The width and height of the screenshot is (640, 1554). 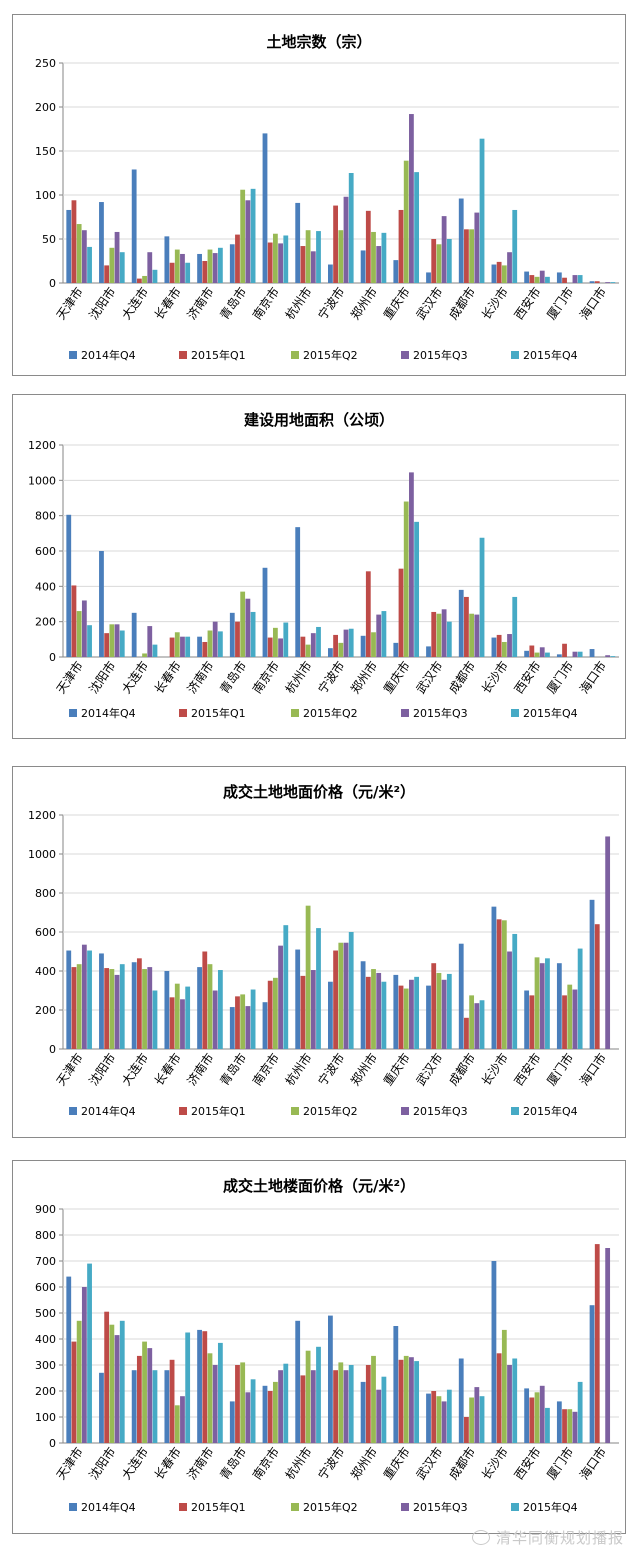 What do you see at coordinates (440, 1507) in the screenshot?
I see `legend-label: 2015年Q3` at bounding box center [440, 1507].